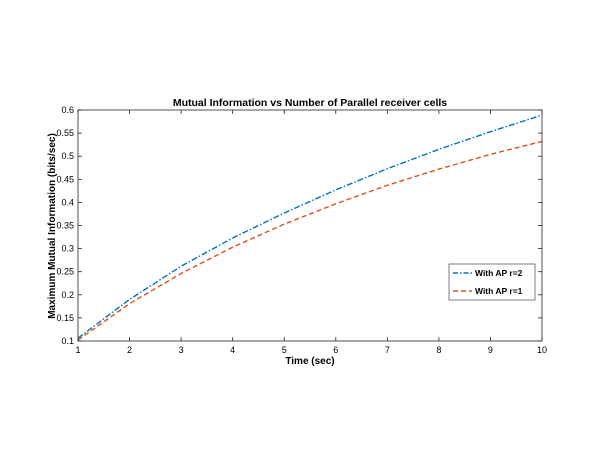 Image resolution: width=598 pixels, height=462 pixels. I want to click on x-tick-label: 1, so click(77, 350).